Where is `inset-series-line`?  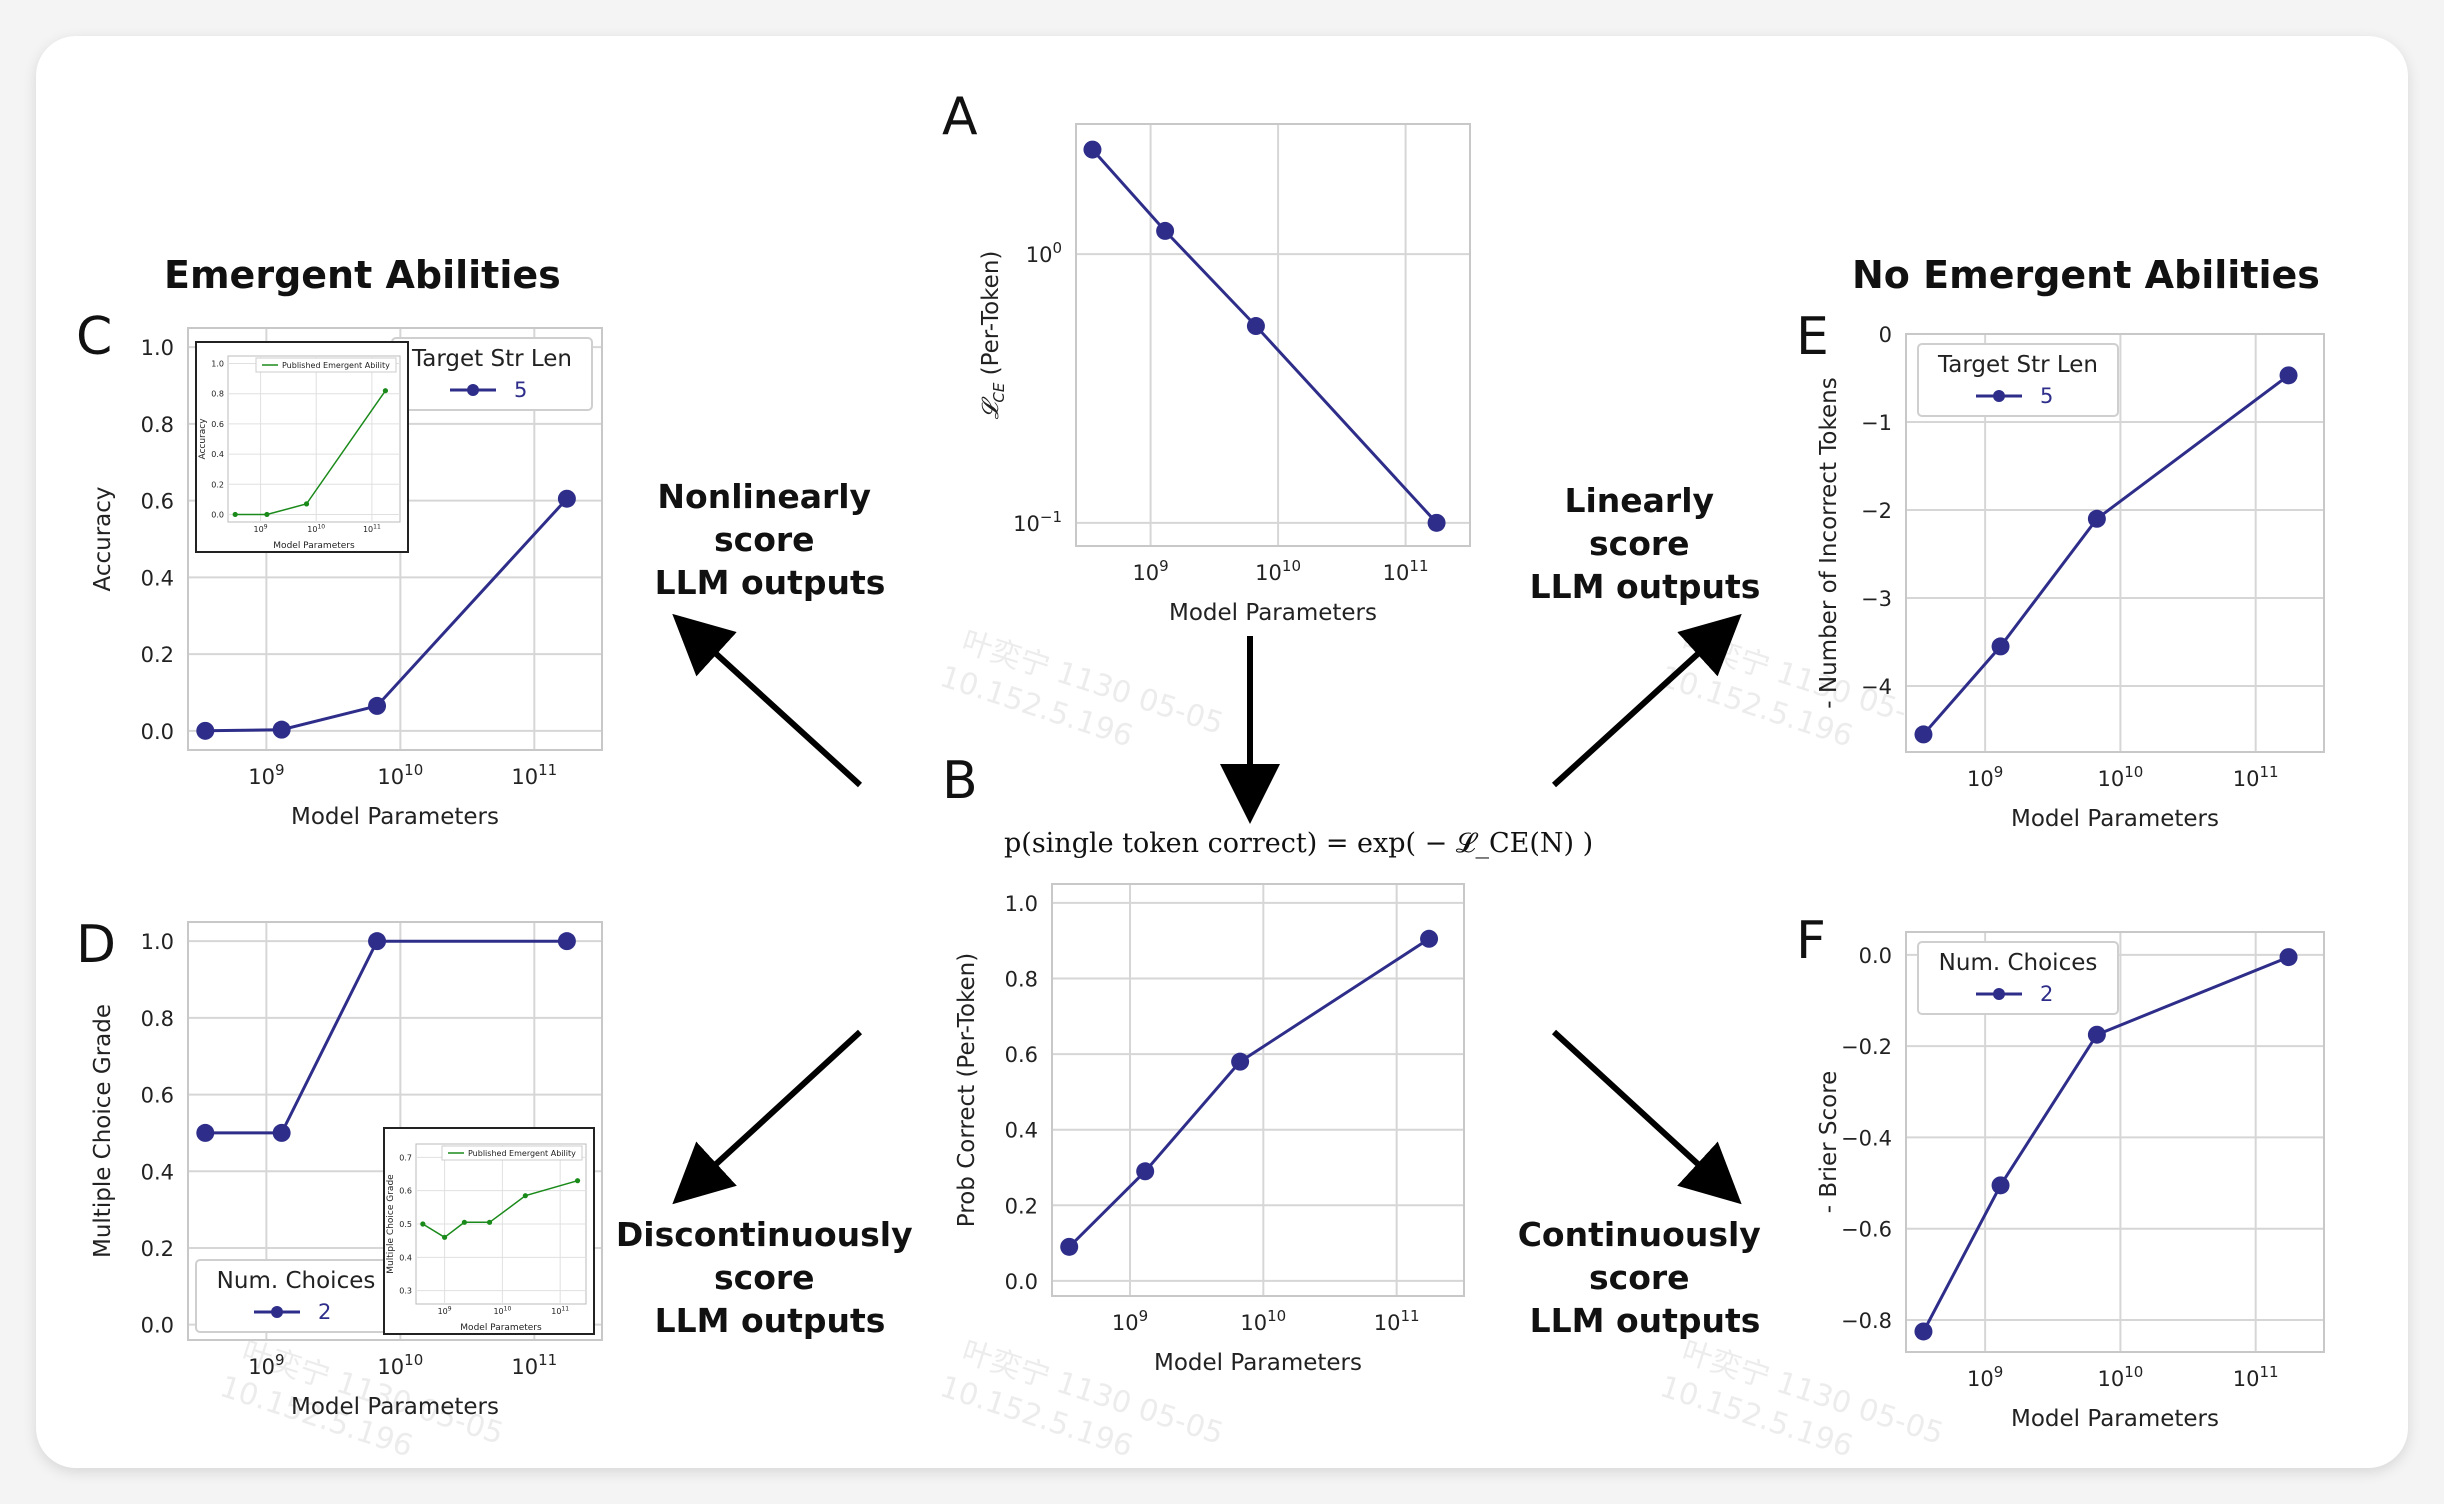 inset-series-line is located at coordinates (311, 453).